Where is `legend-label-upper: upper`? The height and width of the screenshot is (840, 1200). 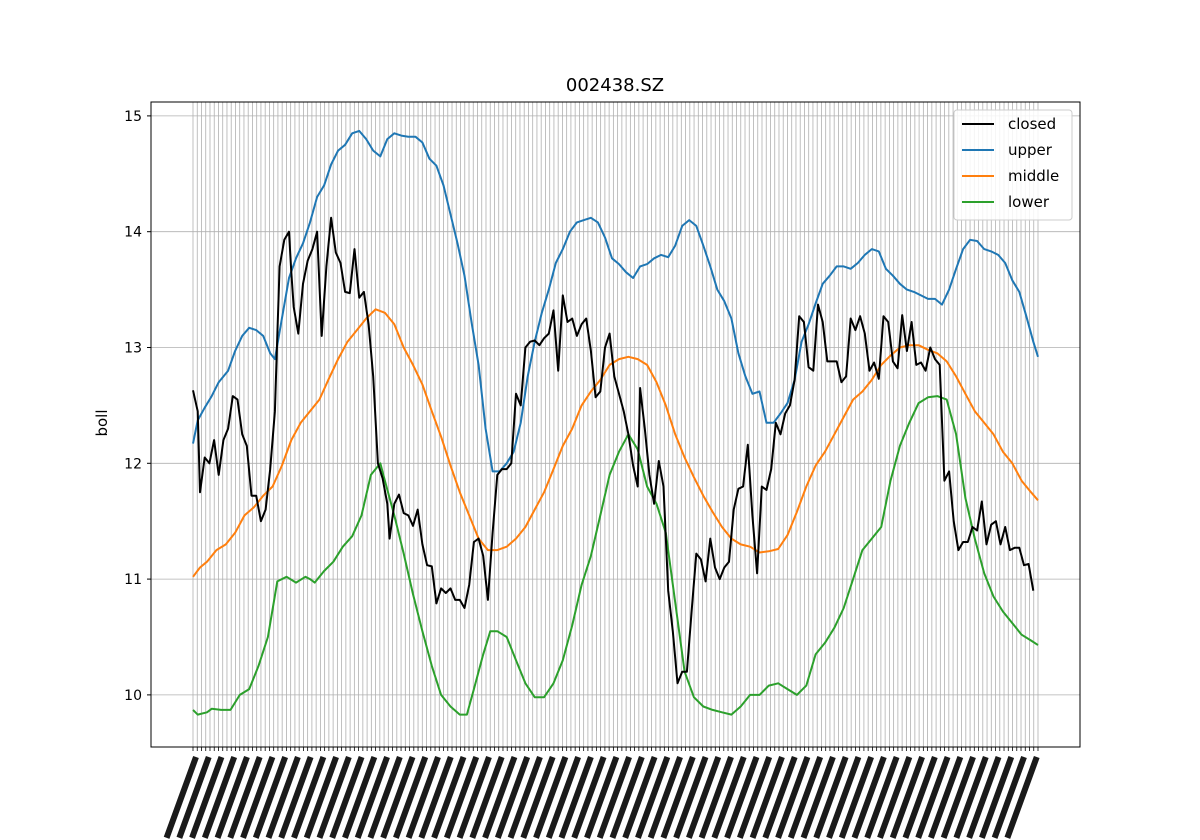 legend-label-upper: upper is located at coordinates (1030, 150).